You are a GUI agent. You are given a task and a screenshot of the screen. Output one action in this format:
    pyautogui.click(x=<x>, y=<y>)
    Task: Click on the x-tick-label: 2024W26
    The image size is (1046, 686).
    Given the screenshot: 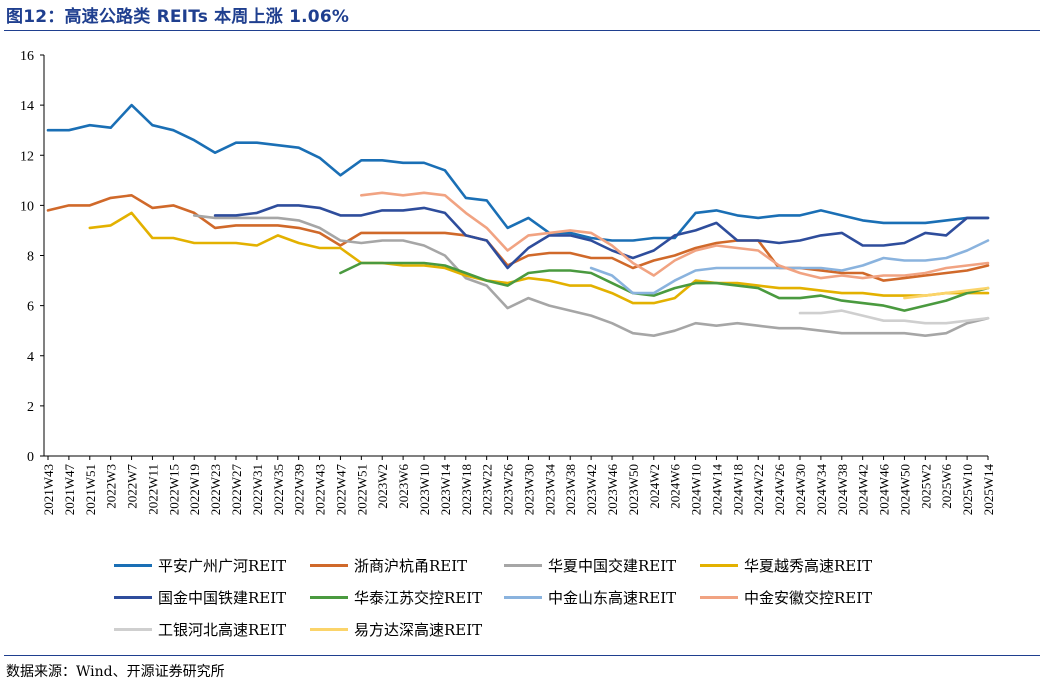 What is the action you would take?
    pyautogui.click(x=779, y=490)
    